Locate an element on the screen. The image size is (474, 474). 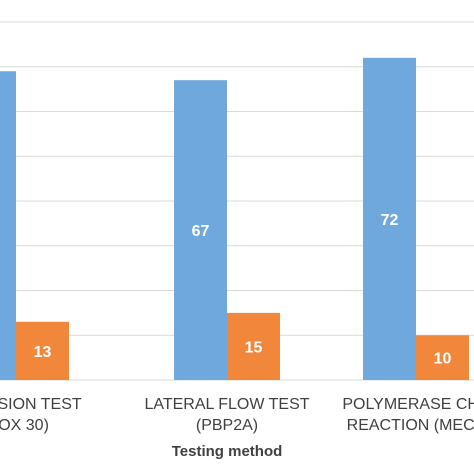
data-label: 10 is located at coordinates (443, 359).